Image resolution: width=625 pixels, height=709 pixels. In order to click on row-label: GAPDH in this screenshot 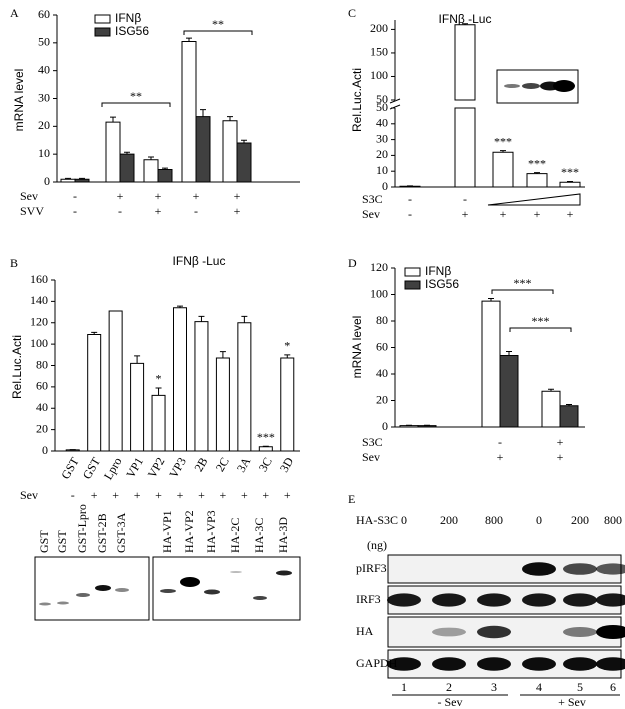, I will do `click(377, 663)`.